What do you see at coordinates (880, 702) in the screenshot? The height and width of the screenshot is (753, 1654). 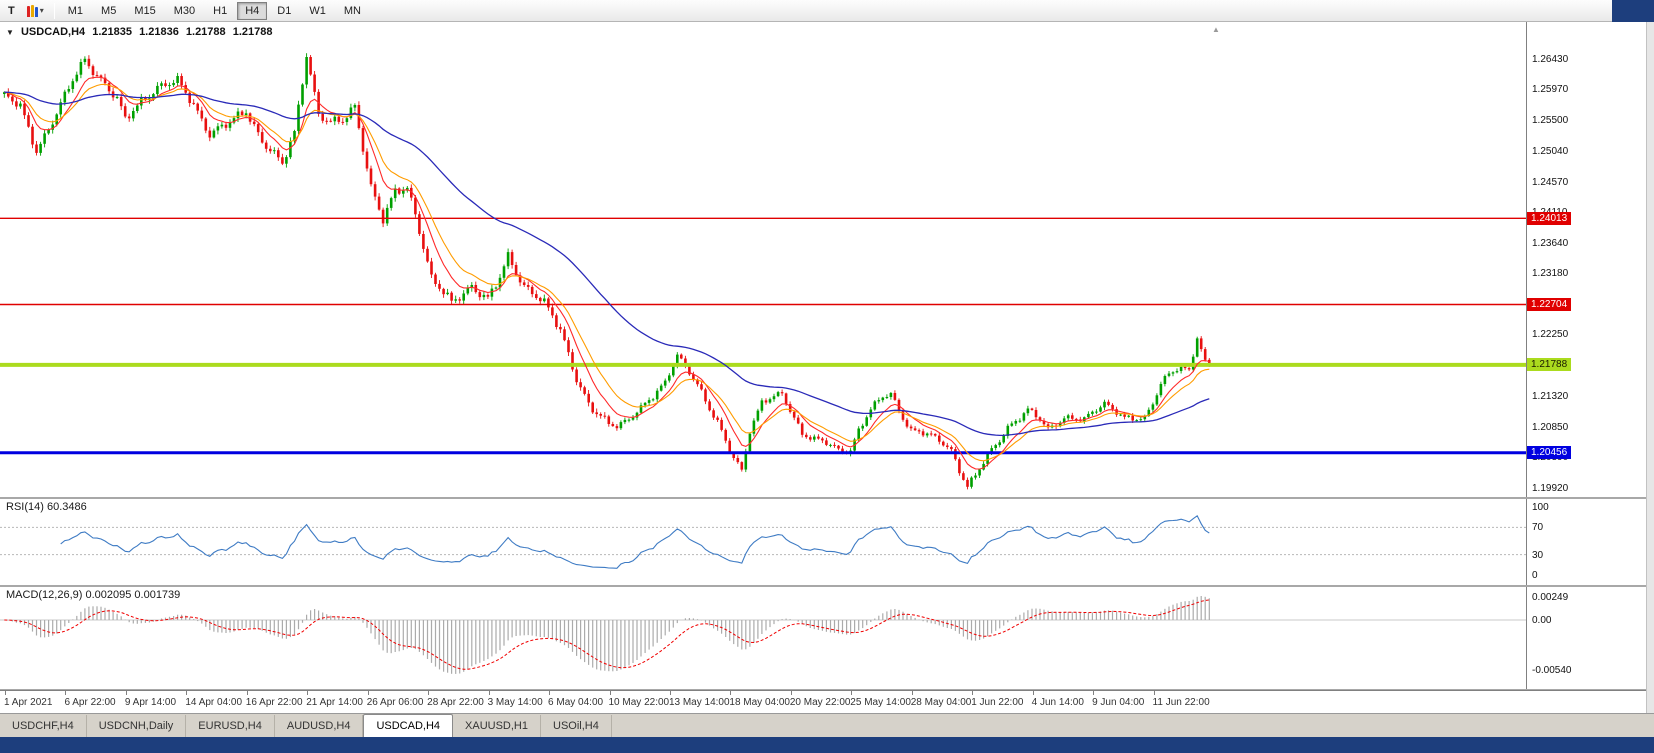 I see `time-label-14: 25 May 14:00` at bounding box center [880, 702].